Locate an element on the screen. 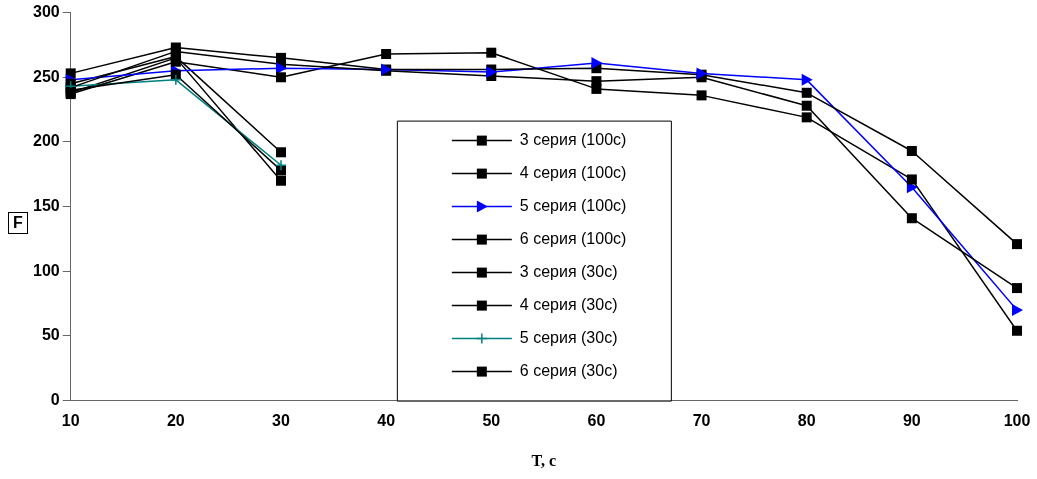  y-tick-label: 150 is located at coordinates (46, 206).